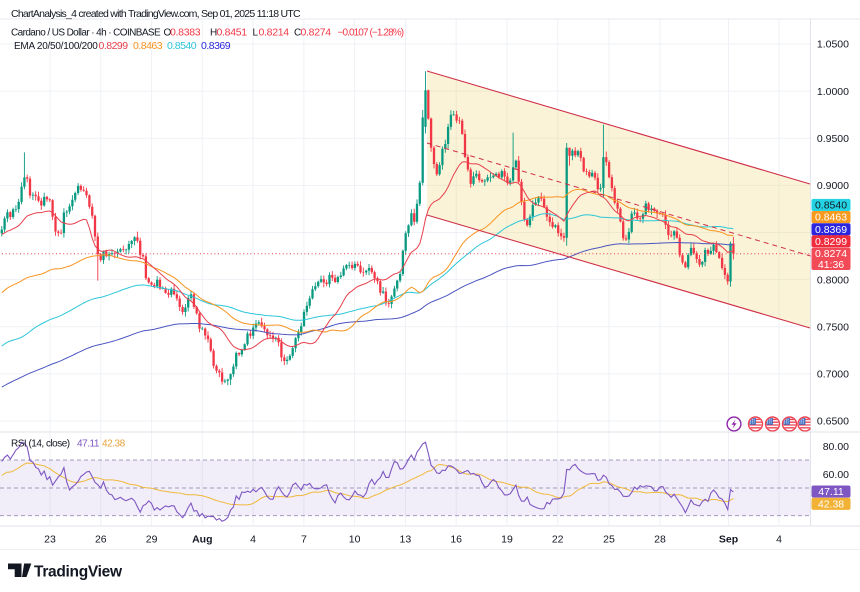 This screenshot has width=860, height=592. What do you see at coordinates (831, 265) in the screenshot?
I see `svg-text: 41:36` at bounding box center [831, 265].